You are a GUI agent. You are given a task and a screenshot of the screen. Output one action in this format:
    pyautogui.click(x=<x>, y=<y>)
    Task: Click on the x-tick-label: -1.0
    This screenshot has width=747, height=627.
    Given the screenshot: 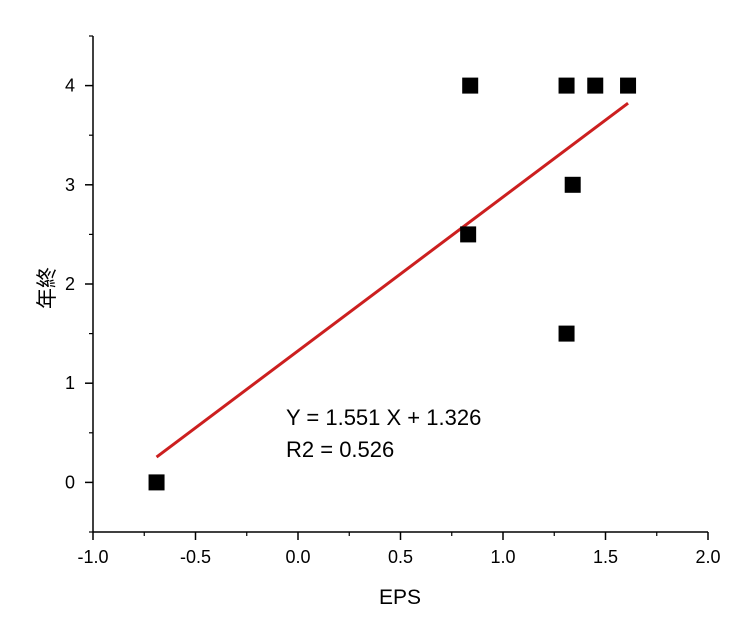 What is the action you would take?
    pyautogui.click(x=92, y=557)
    